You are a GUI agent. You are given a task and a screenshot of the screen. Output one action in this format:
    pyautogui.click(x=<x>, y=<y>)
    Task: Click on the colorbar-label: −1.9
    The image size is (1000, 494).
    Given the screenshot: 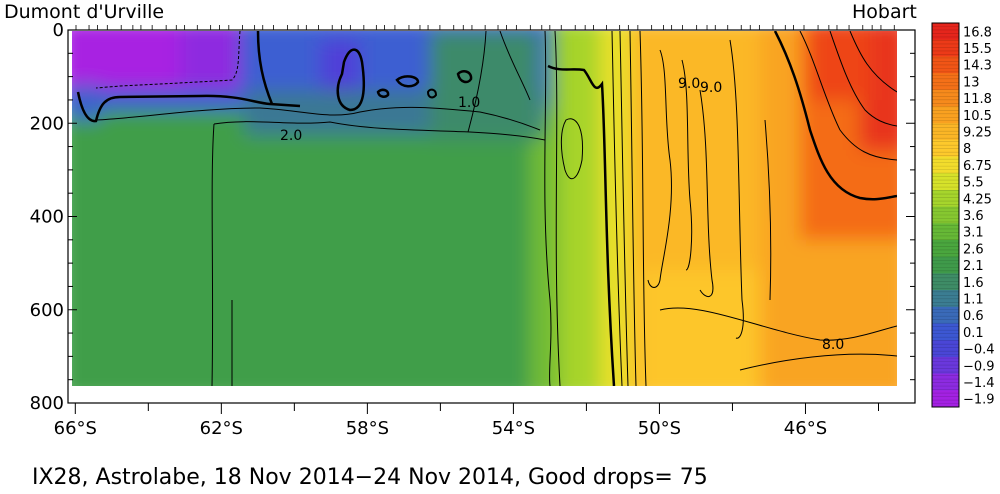 What is the action you would take?
    pyautogui.click(x=979, y=400)
    